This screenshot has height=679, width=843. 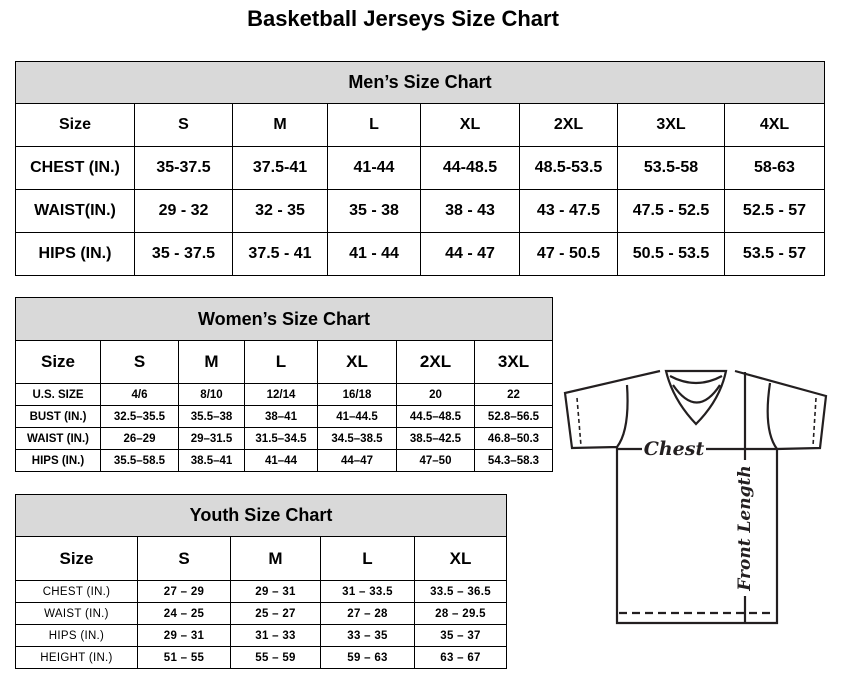 I want to click on size-header-row: Size S M L XL, so click(x=261, y=558).